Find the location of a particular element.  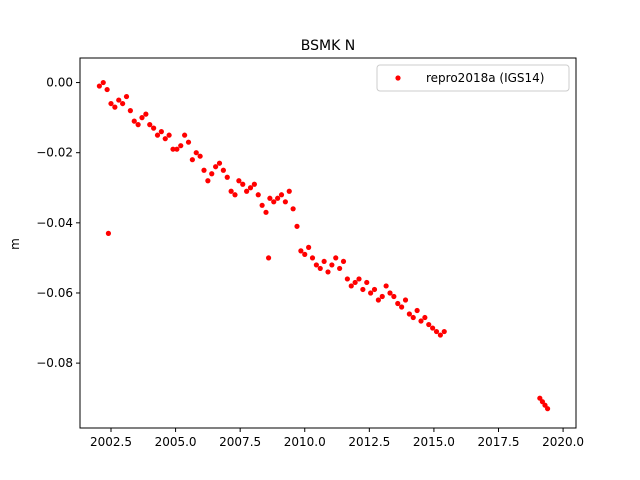

x-tick-label: 2007.5 is located at coordinates (240, 442).